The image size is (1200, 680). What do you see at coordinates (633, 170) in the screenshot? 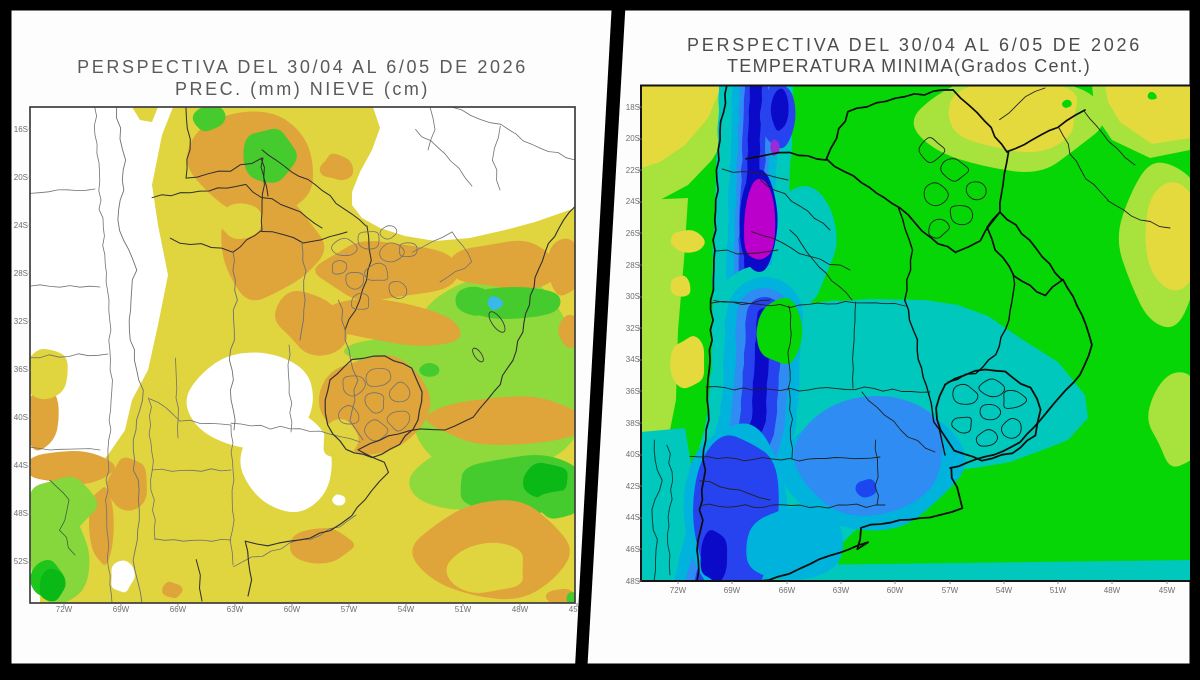
I see `svg-text: 22S` at bounding box center [633, 170].